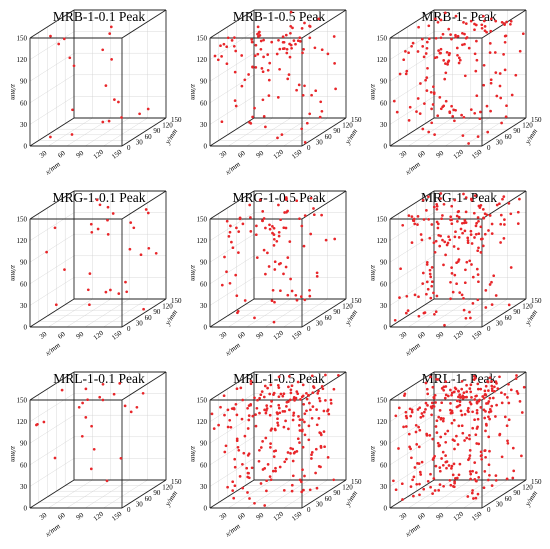  What do you see at coordinates (129, 329) in the screenshot?
I see `y-tick-label: 0` at bounding box center [129, 329].